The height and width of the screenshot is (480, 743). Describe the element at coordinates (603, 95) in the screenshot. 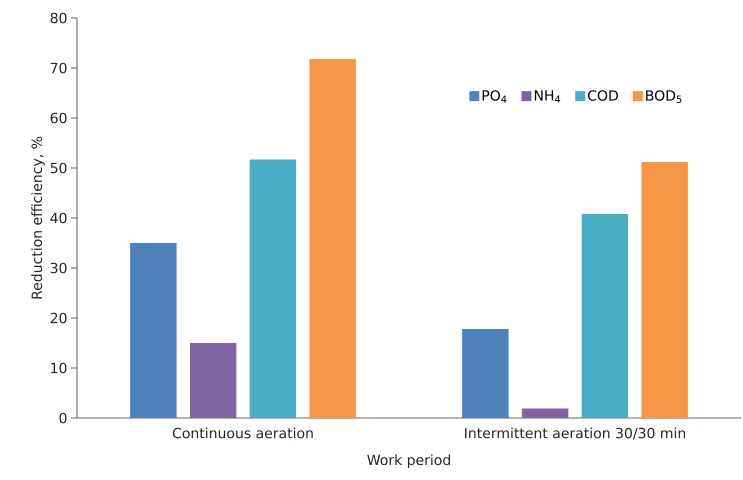

I see `legend-label: COD` at that location.